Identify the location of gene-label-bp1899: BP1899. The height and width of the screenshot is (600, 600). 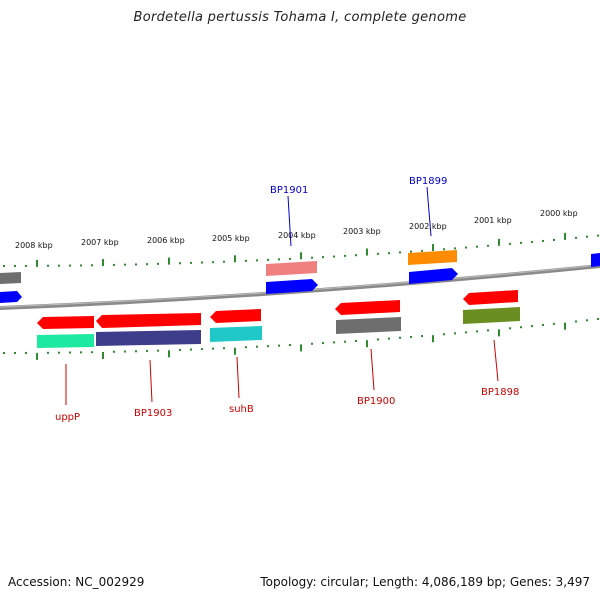
(428, 181).